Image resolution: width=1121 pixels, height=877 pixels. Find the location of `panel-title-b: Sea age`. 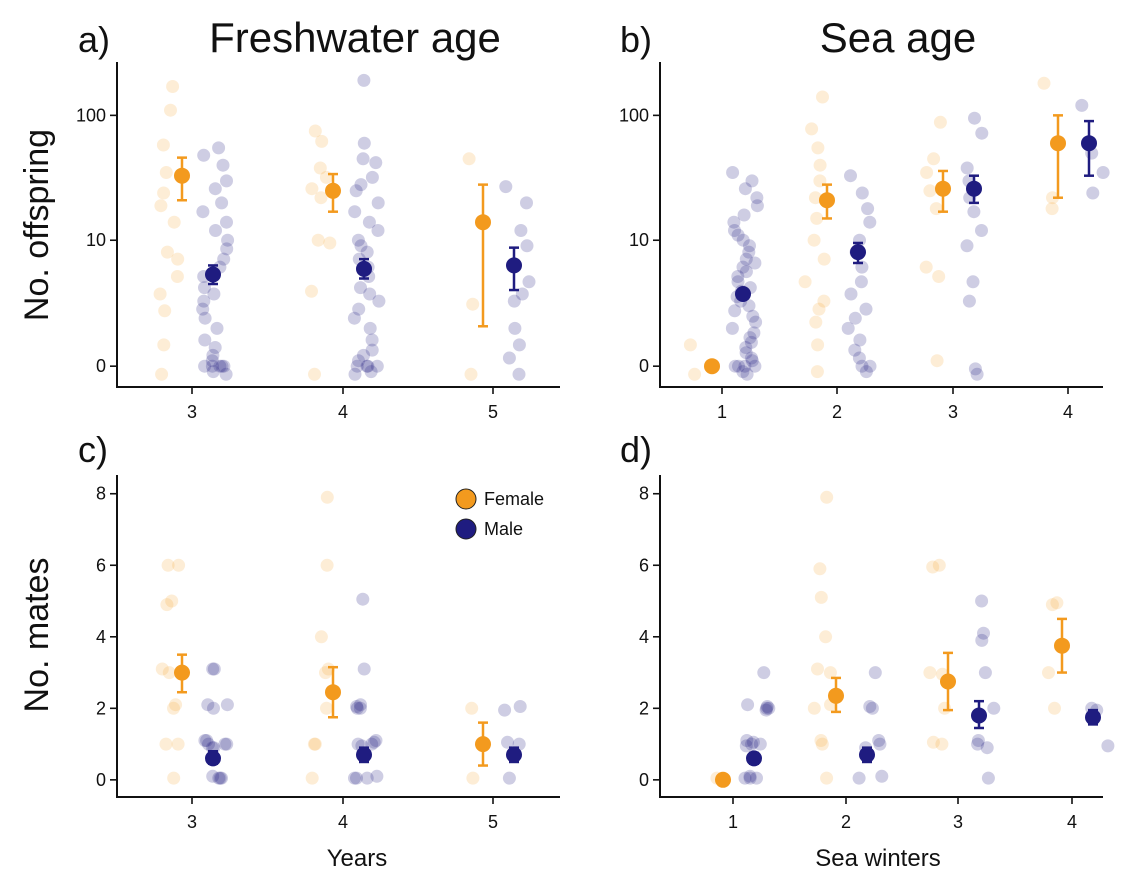

panel-title-b: Sea age is located at coordinates (898, 37).